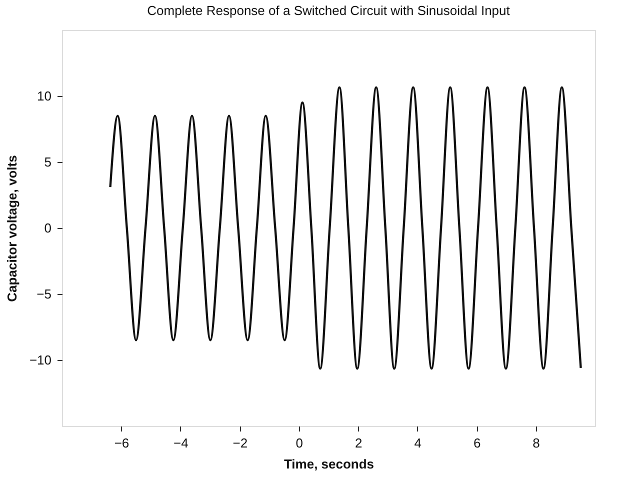 This screenshot has height=496, width=631. Describe the element at coordinates (358, 443) in the screenshot. I see `x-tick-label: 2` at that location.